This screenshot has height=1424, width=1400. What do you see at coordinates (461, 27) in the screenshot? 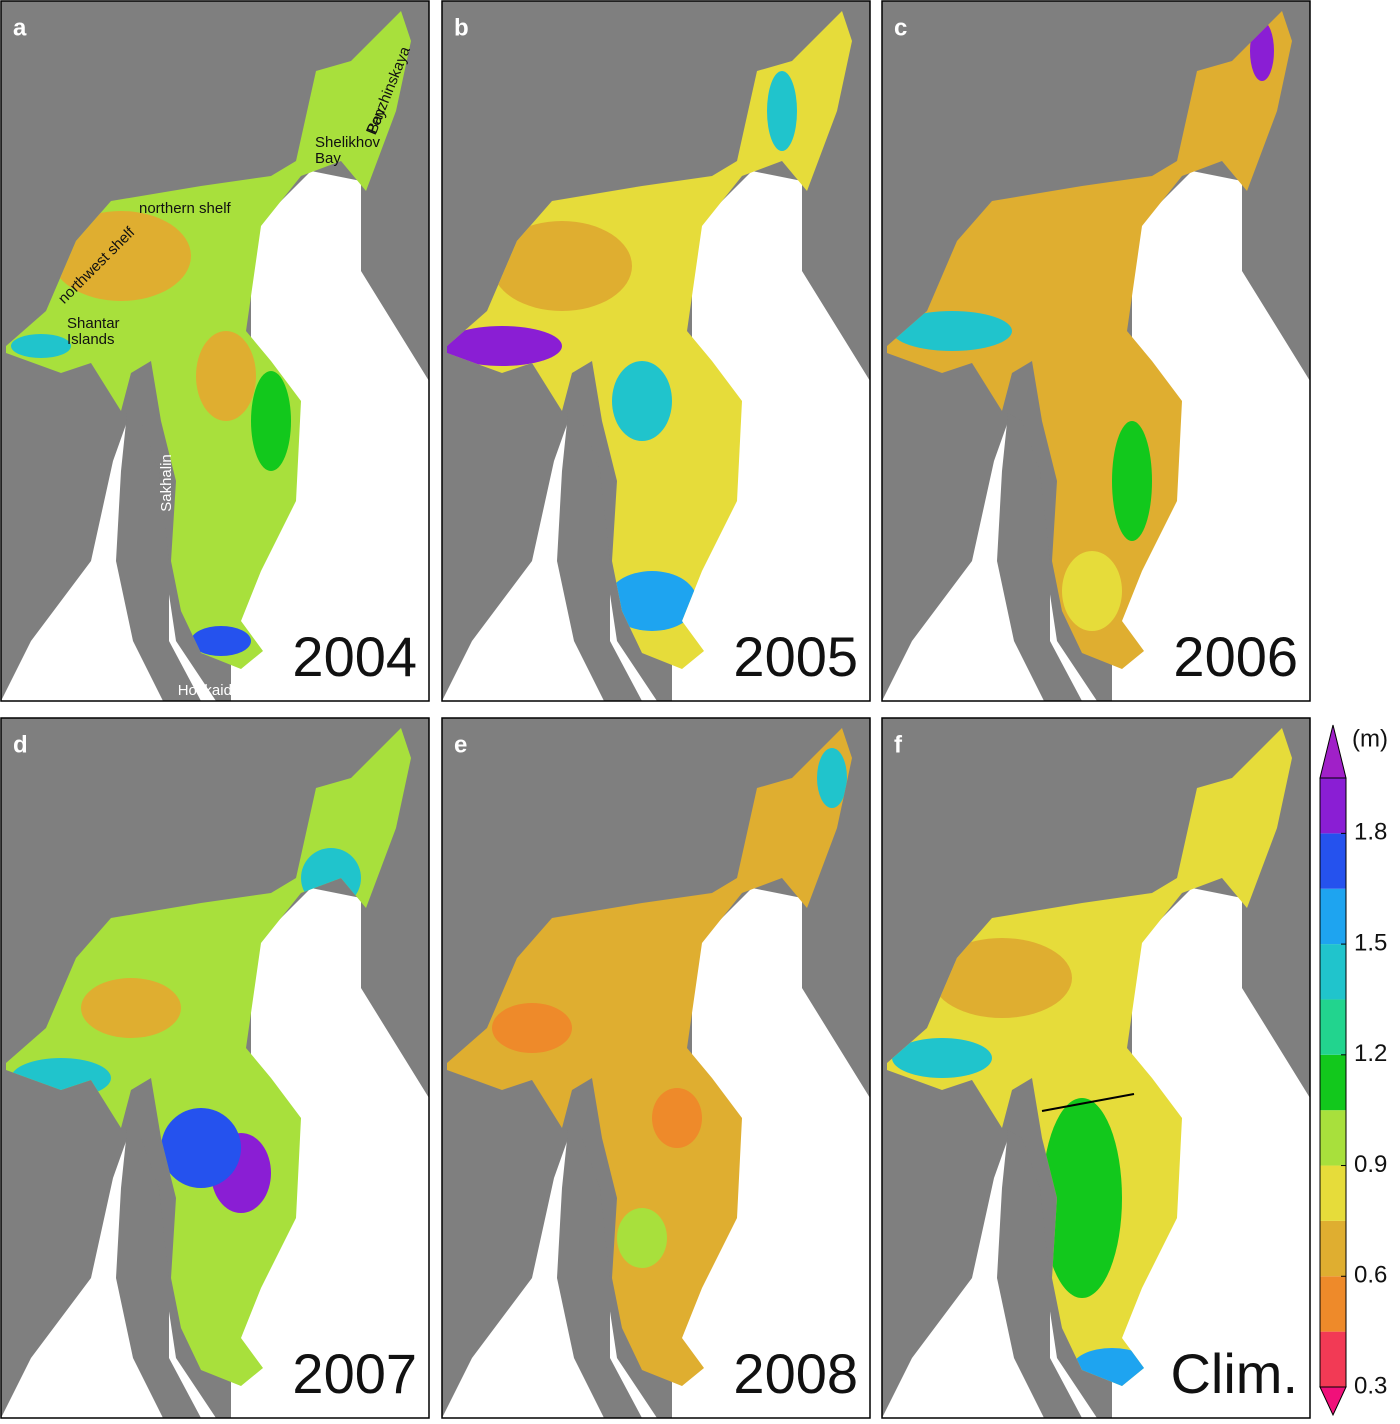
I see `panel-letter: b` at bounding box center [461, 27].